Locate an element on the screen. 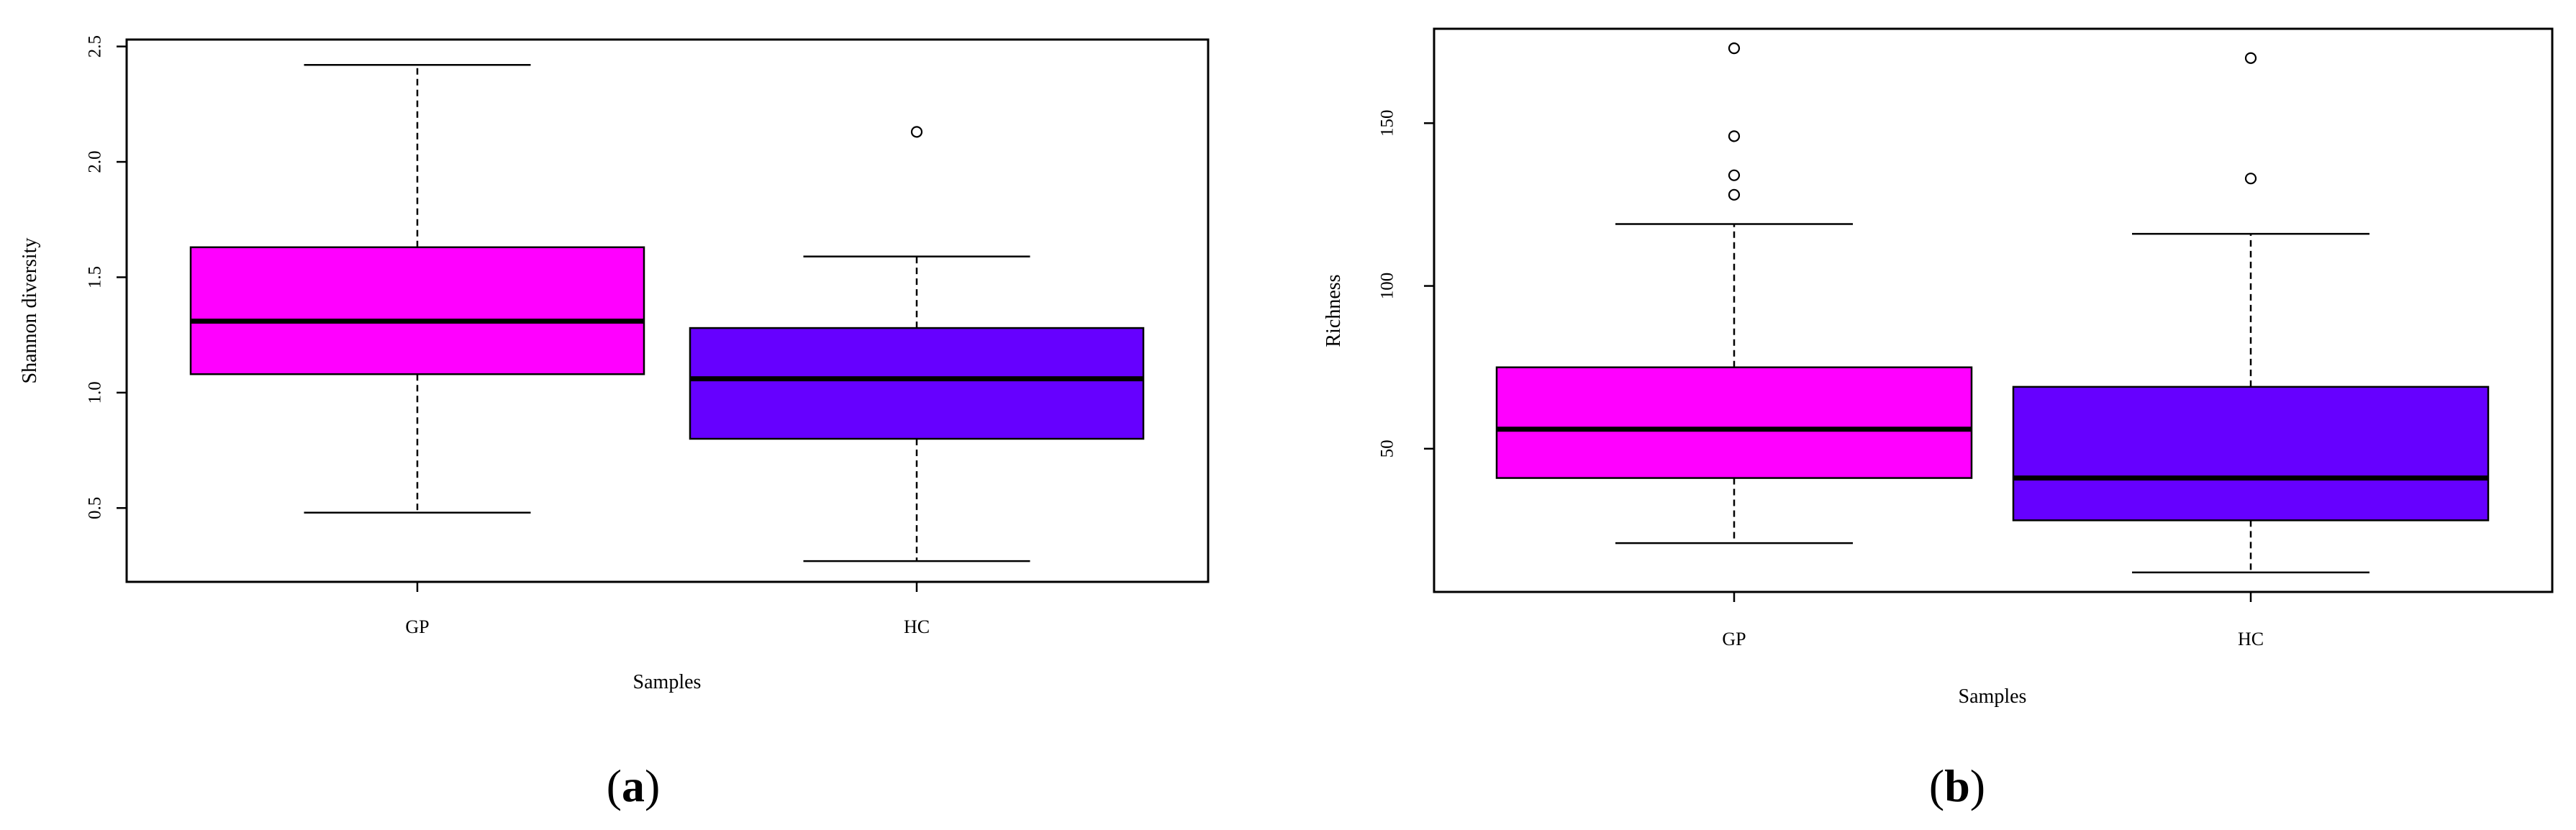  y-axis-title: Richness is located at coordinates (1334, 310).